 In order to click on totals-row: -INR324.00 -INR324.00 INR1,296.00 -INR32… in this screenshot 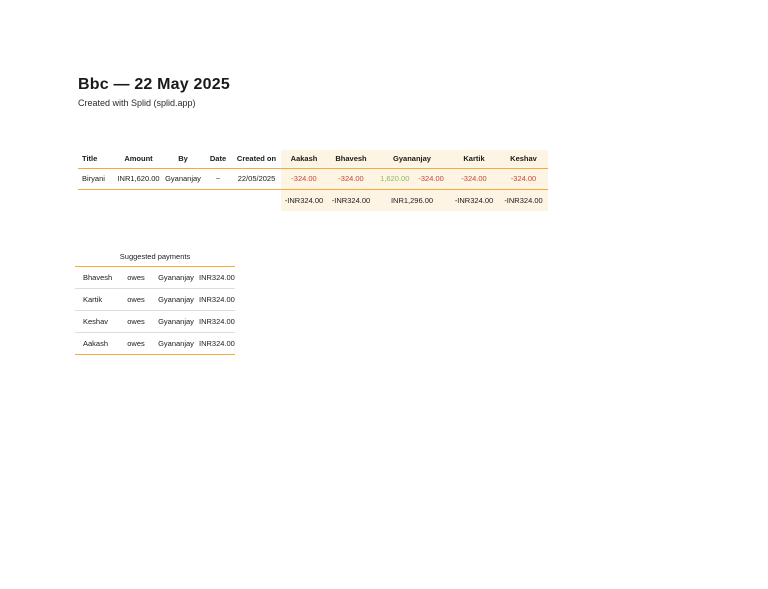, I will do `click(313, 200)`.